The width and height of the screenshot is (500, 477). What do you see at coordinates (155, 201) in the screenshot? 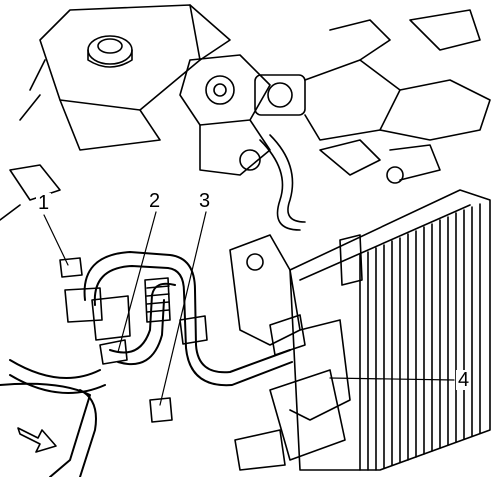
I see `callout-2: 2` at bounding box center [155, 201].